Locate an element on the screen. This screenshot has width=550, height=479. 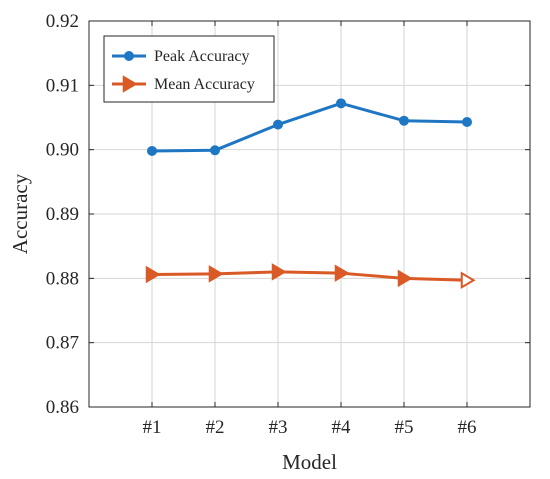
x-axis-label: Model is located at coordinates (309, 462).